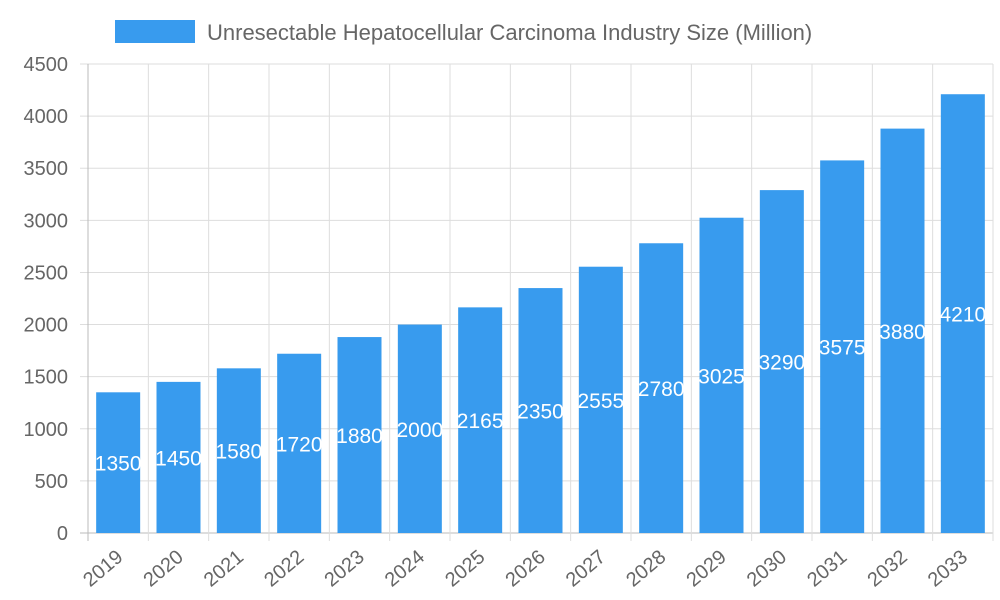 Image resolution: width=1000 pixels, height=600 pixels. What do you see at coordinates (344, 568) in the screenshot?
I see `x-tick-label: 2023` at bounding box center [344, 568].